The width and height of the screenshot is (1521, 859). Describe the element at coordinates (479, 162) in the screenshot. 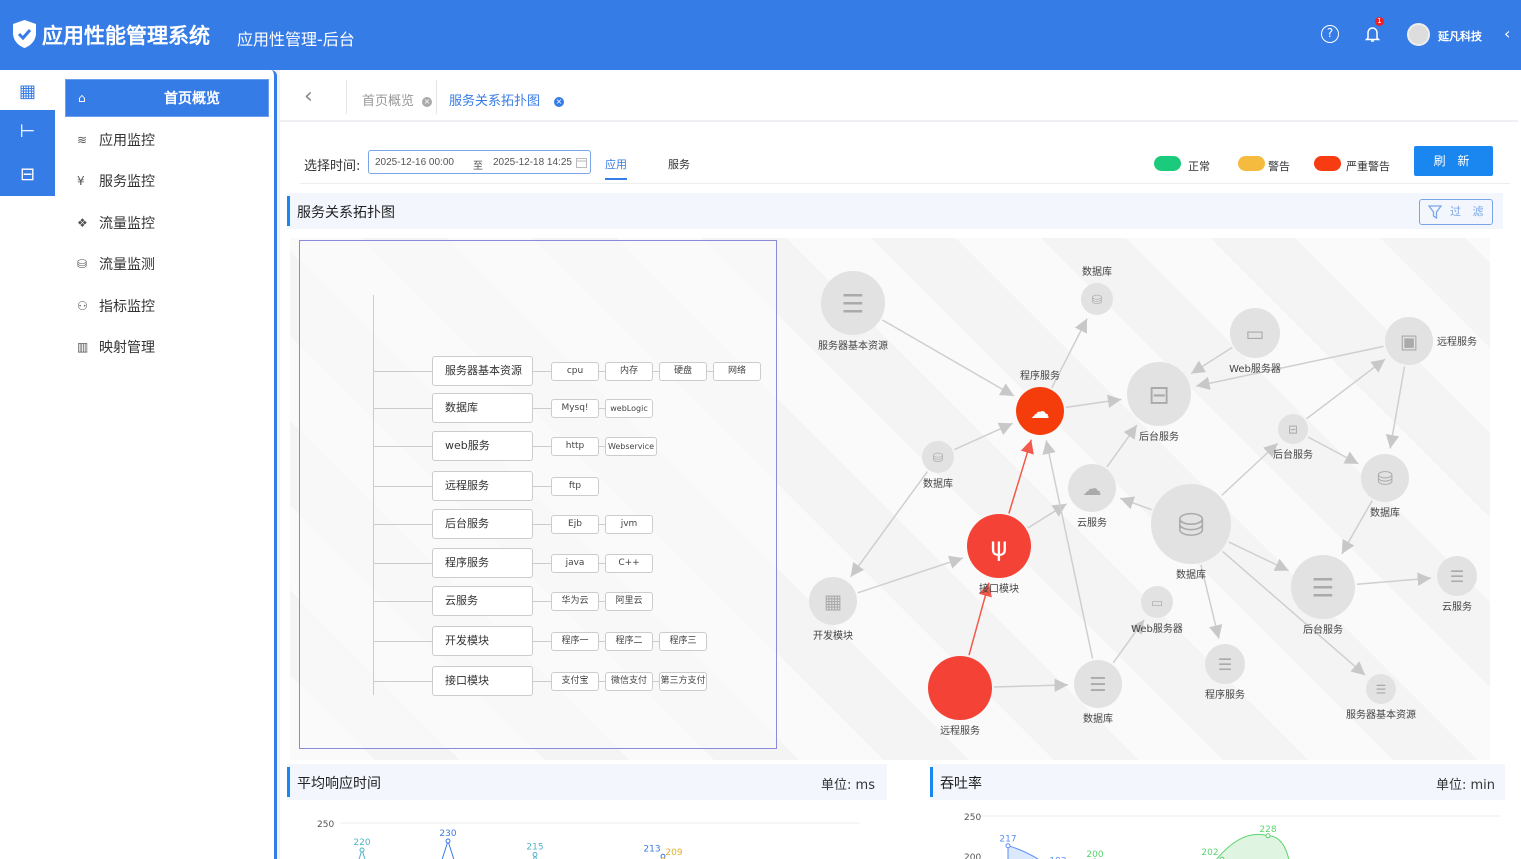

I see `date-range-picker: 2025-12-16 00:00 至 2025-12-18 14:25` at that location.